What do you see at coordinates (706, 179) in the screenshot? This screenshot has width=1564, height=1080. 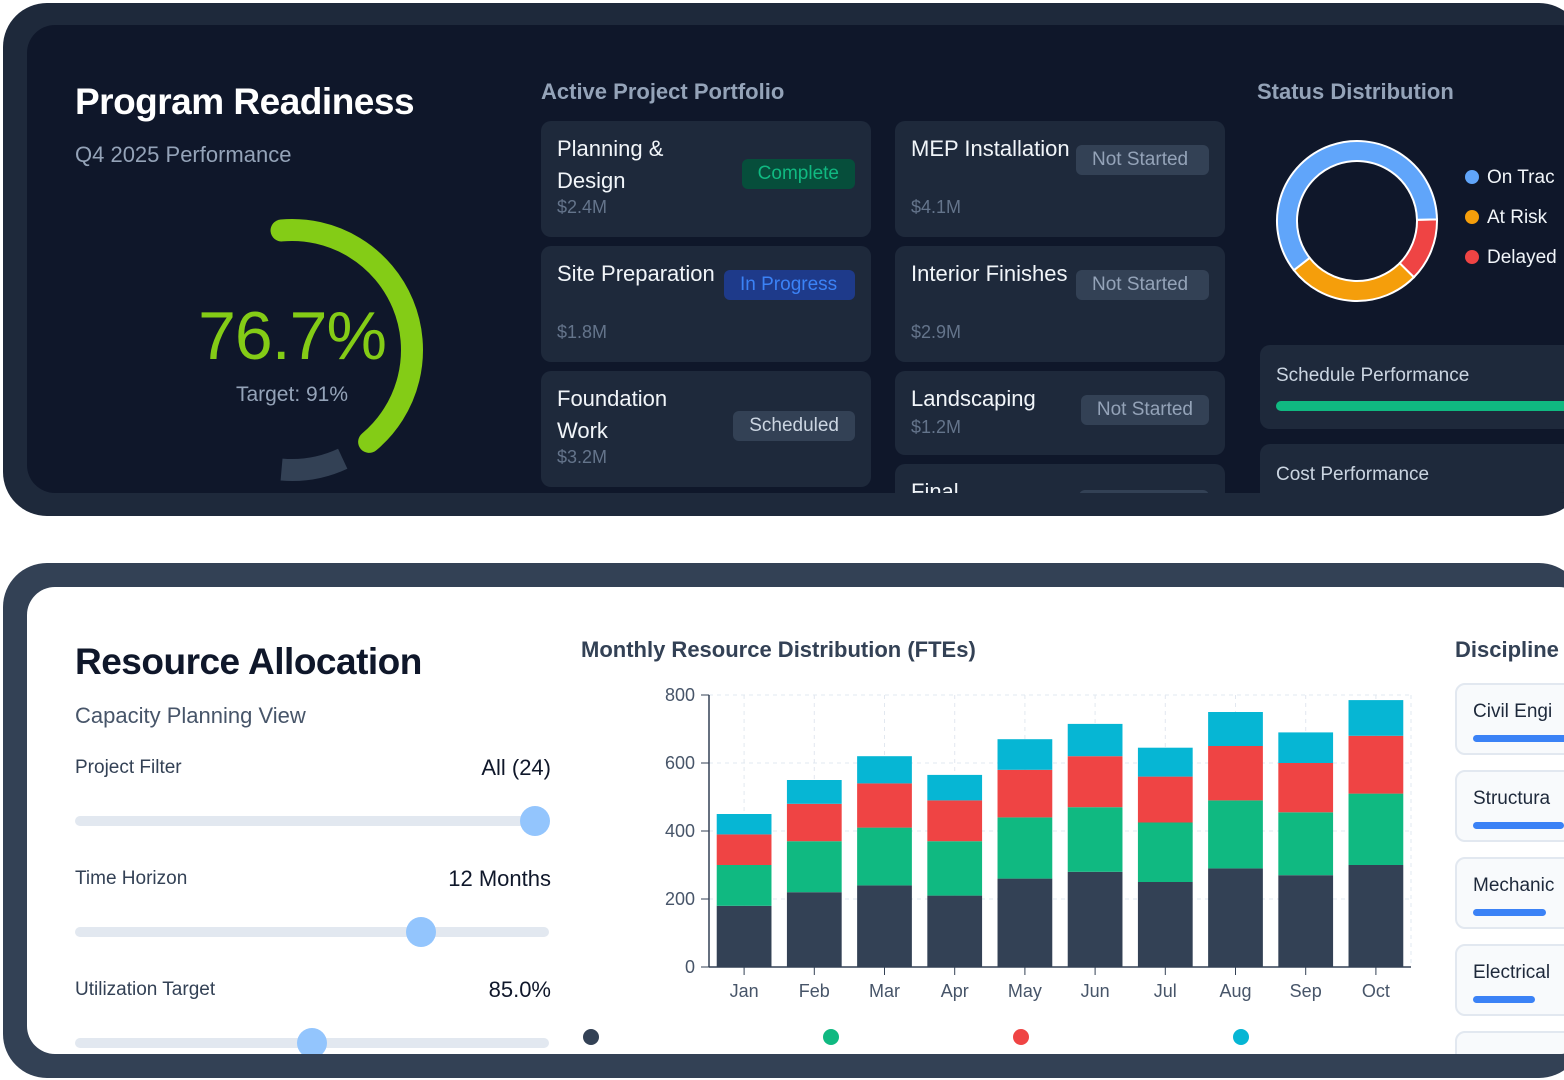 I see `project-card: Planning & Design $2.4M Complete` at bounding box center [706, 179].